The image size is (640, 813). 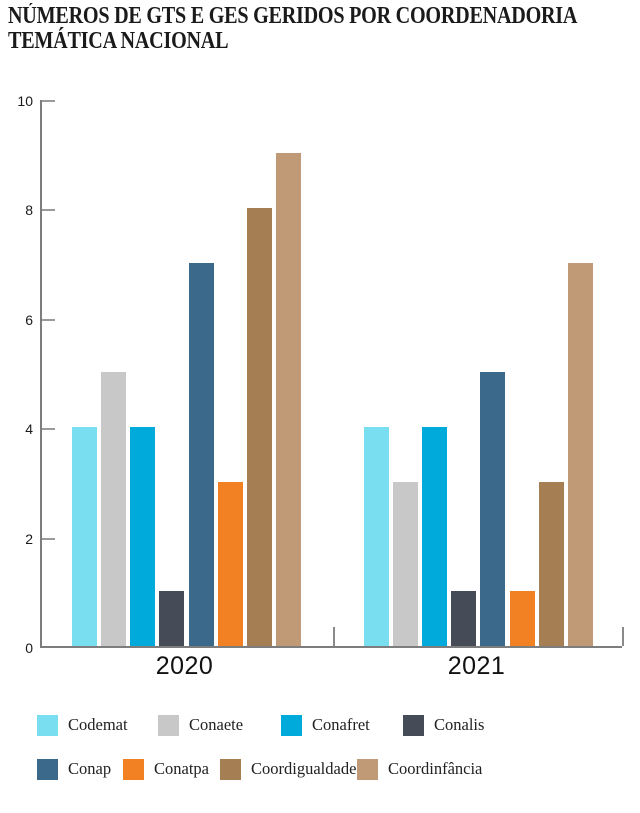 I want to click on legend-item-conap: Conap, so click(x=74, y=769).